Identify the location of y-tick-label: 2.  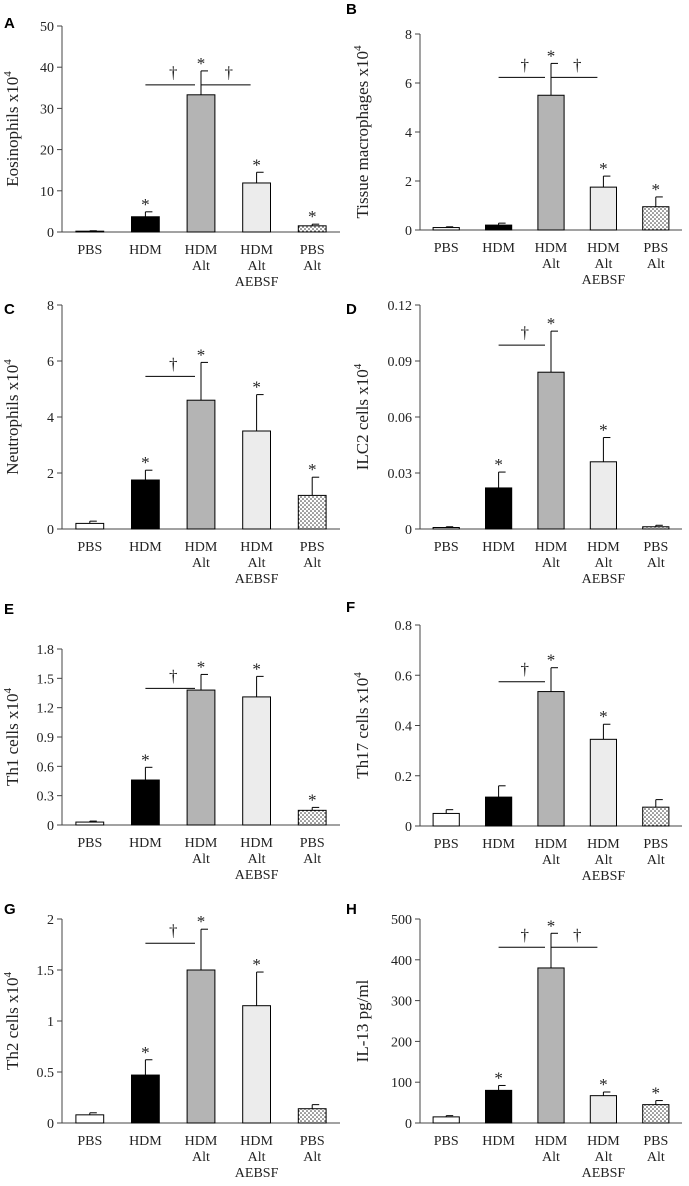
(50, 920).